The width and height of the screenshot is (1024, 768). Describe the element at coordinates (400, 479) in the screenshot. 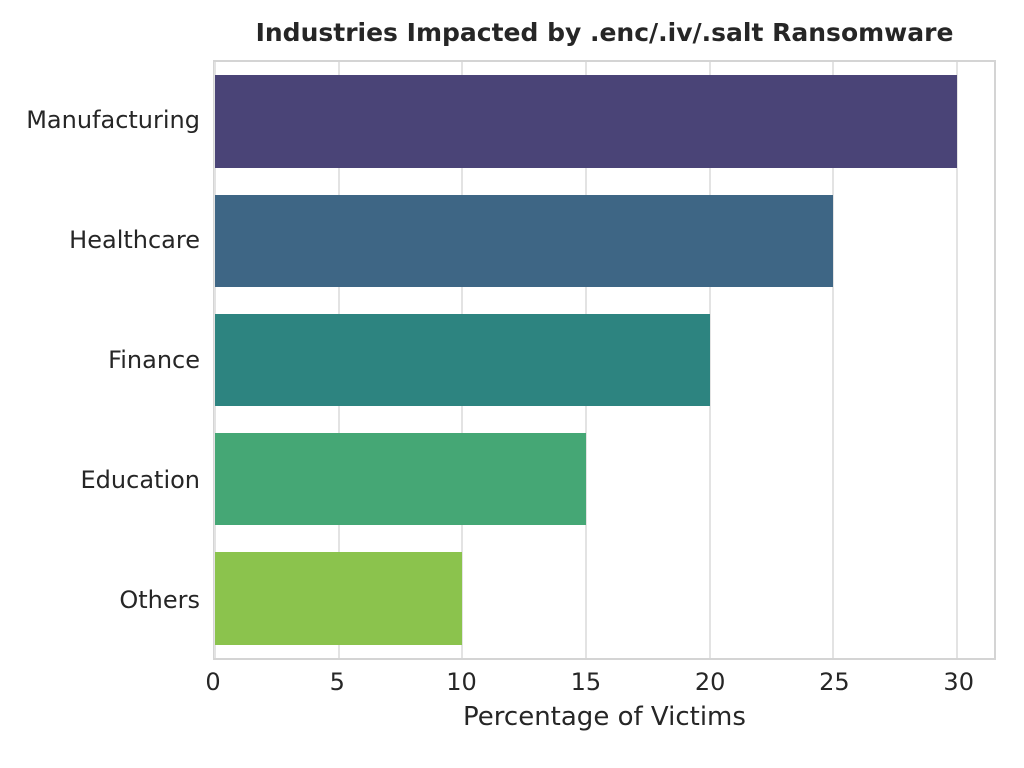

I see `bar-education` at that location.